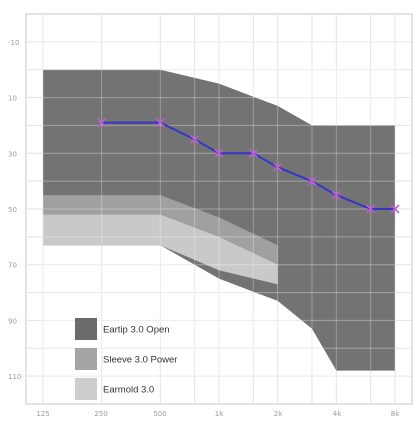 The width and height of the screenshot is (414, 421). What do you see at coordinates (12, 99) in the screenshot?
I see `y-tick-label: 10` at bounding box center [12, 99].